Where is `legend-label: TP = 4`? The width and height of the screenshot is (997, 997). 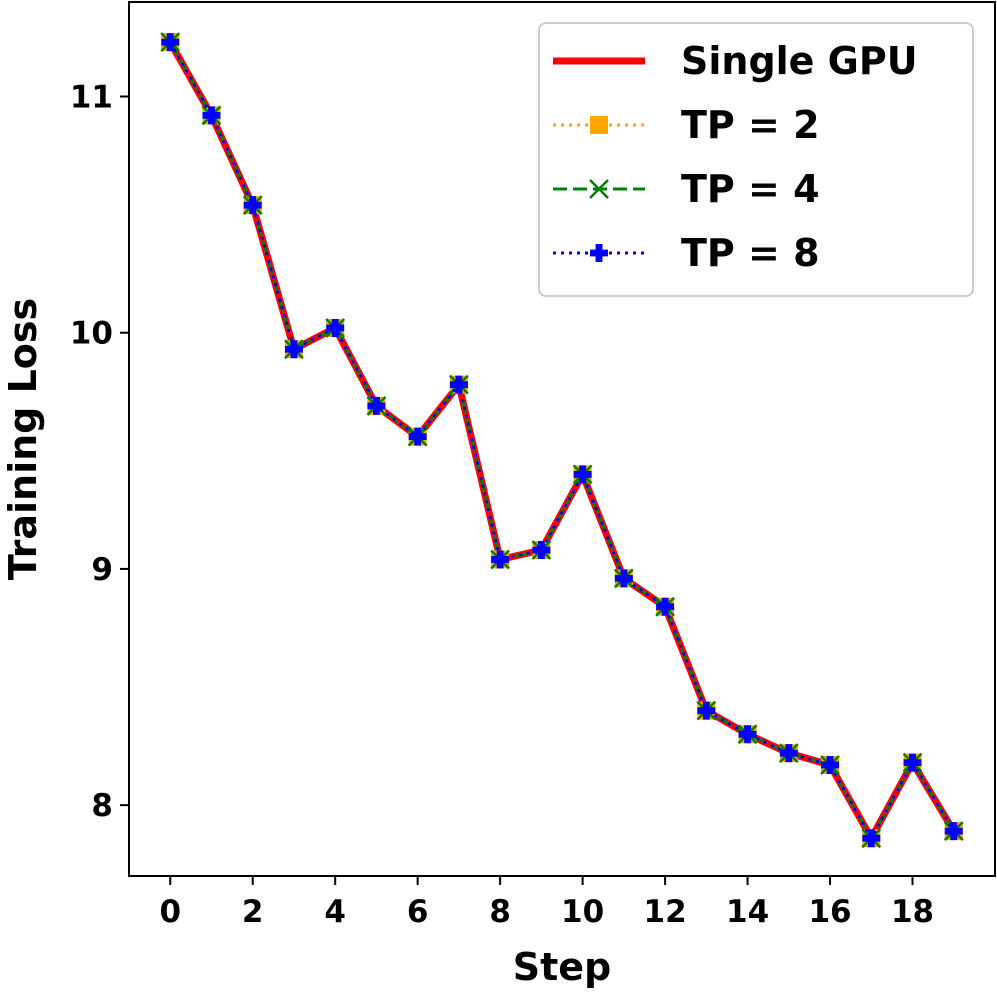
legend-label: TP = 4 is located at coordinates (750, 189).